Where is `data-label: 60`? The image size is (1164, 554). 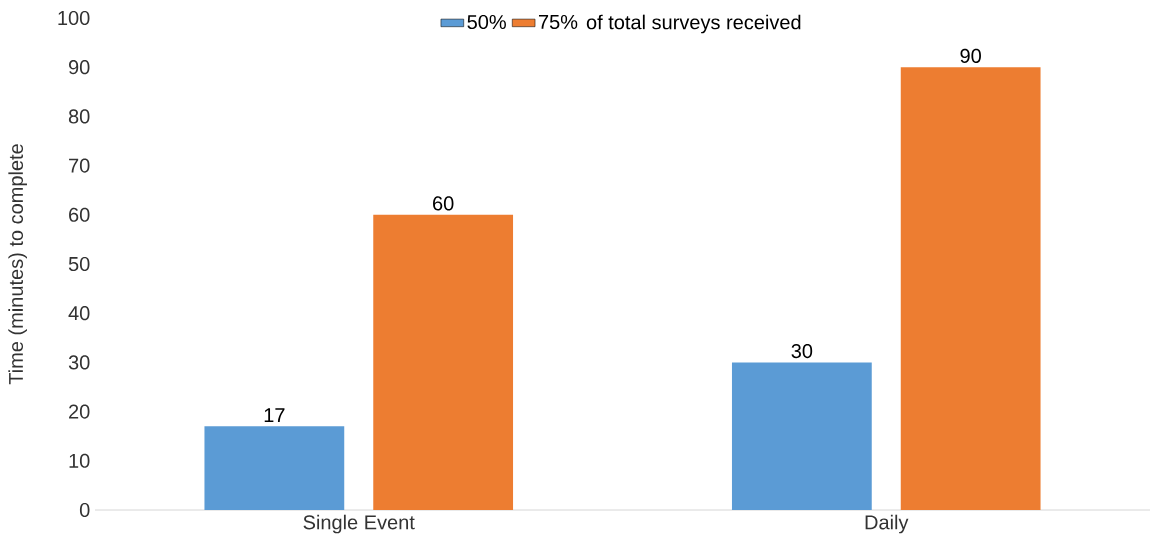
data-label: 60 is located at coordinates (443, 203).